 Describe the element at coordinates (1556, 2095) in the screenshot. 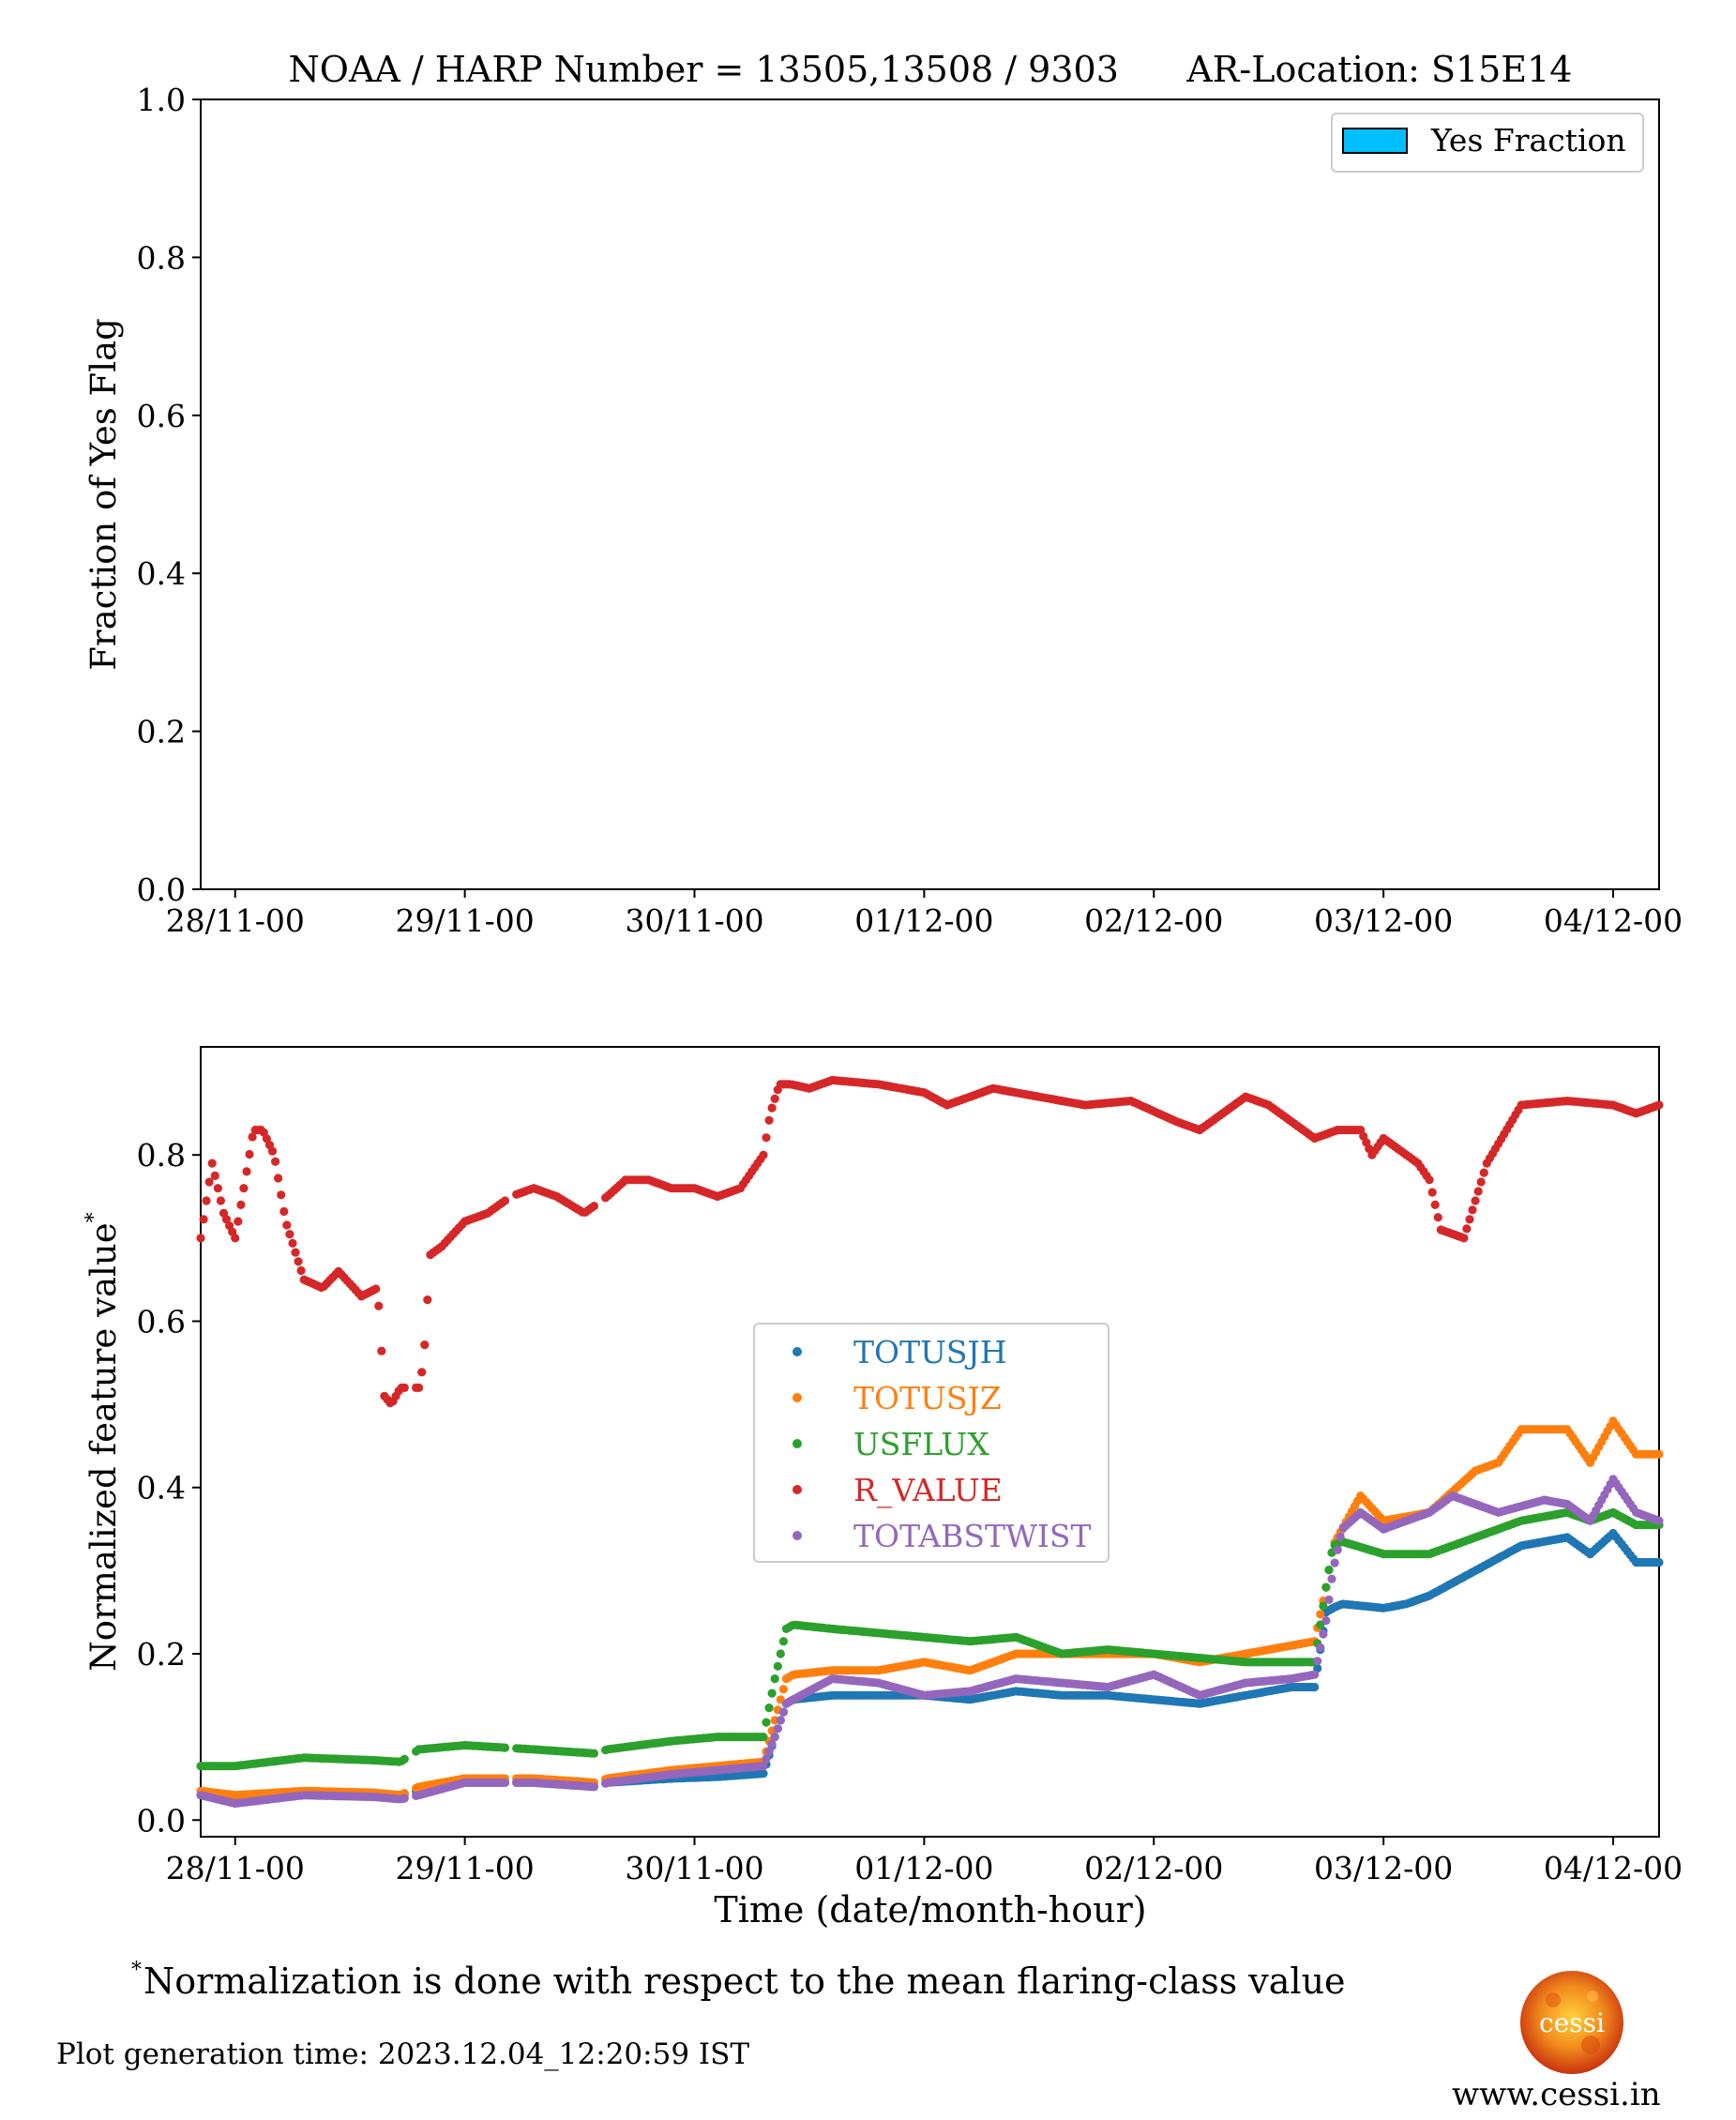

I see `cessi-url: www.cessi.in` at that location.